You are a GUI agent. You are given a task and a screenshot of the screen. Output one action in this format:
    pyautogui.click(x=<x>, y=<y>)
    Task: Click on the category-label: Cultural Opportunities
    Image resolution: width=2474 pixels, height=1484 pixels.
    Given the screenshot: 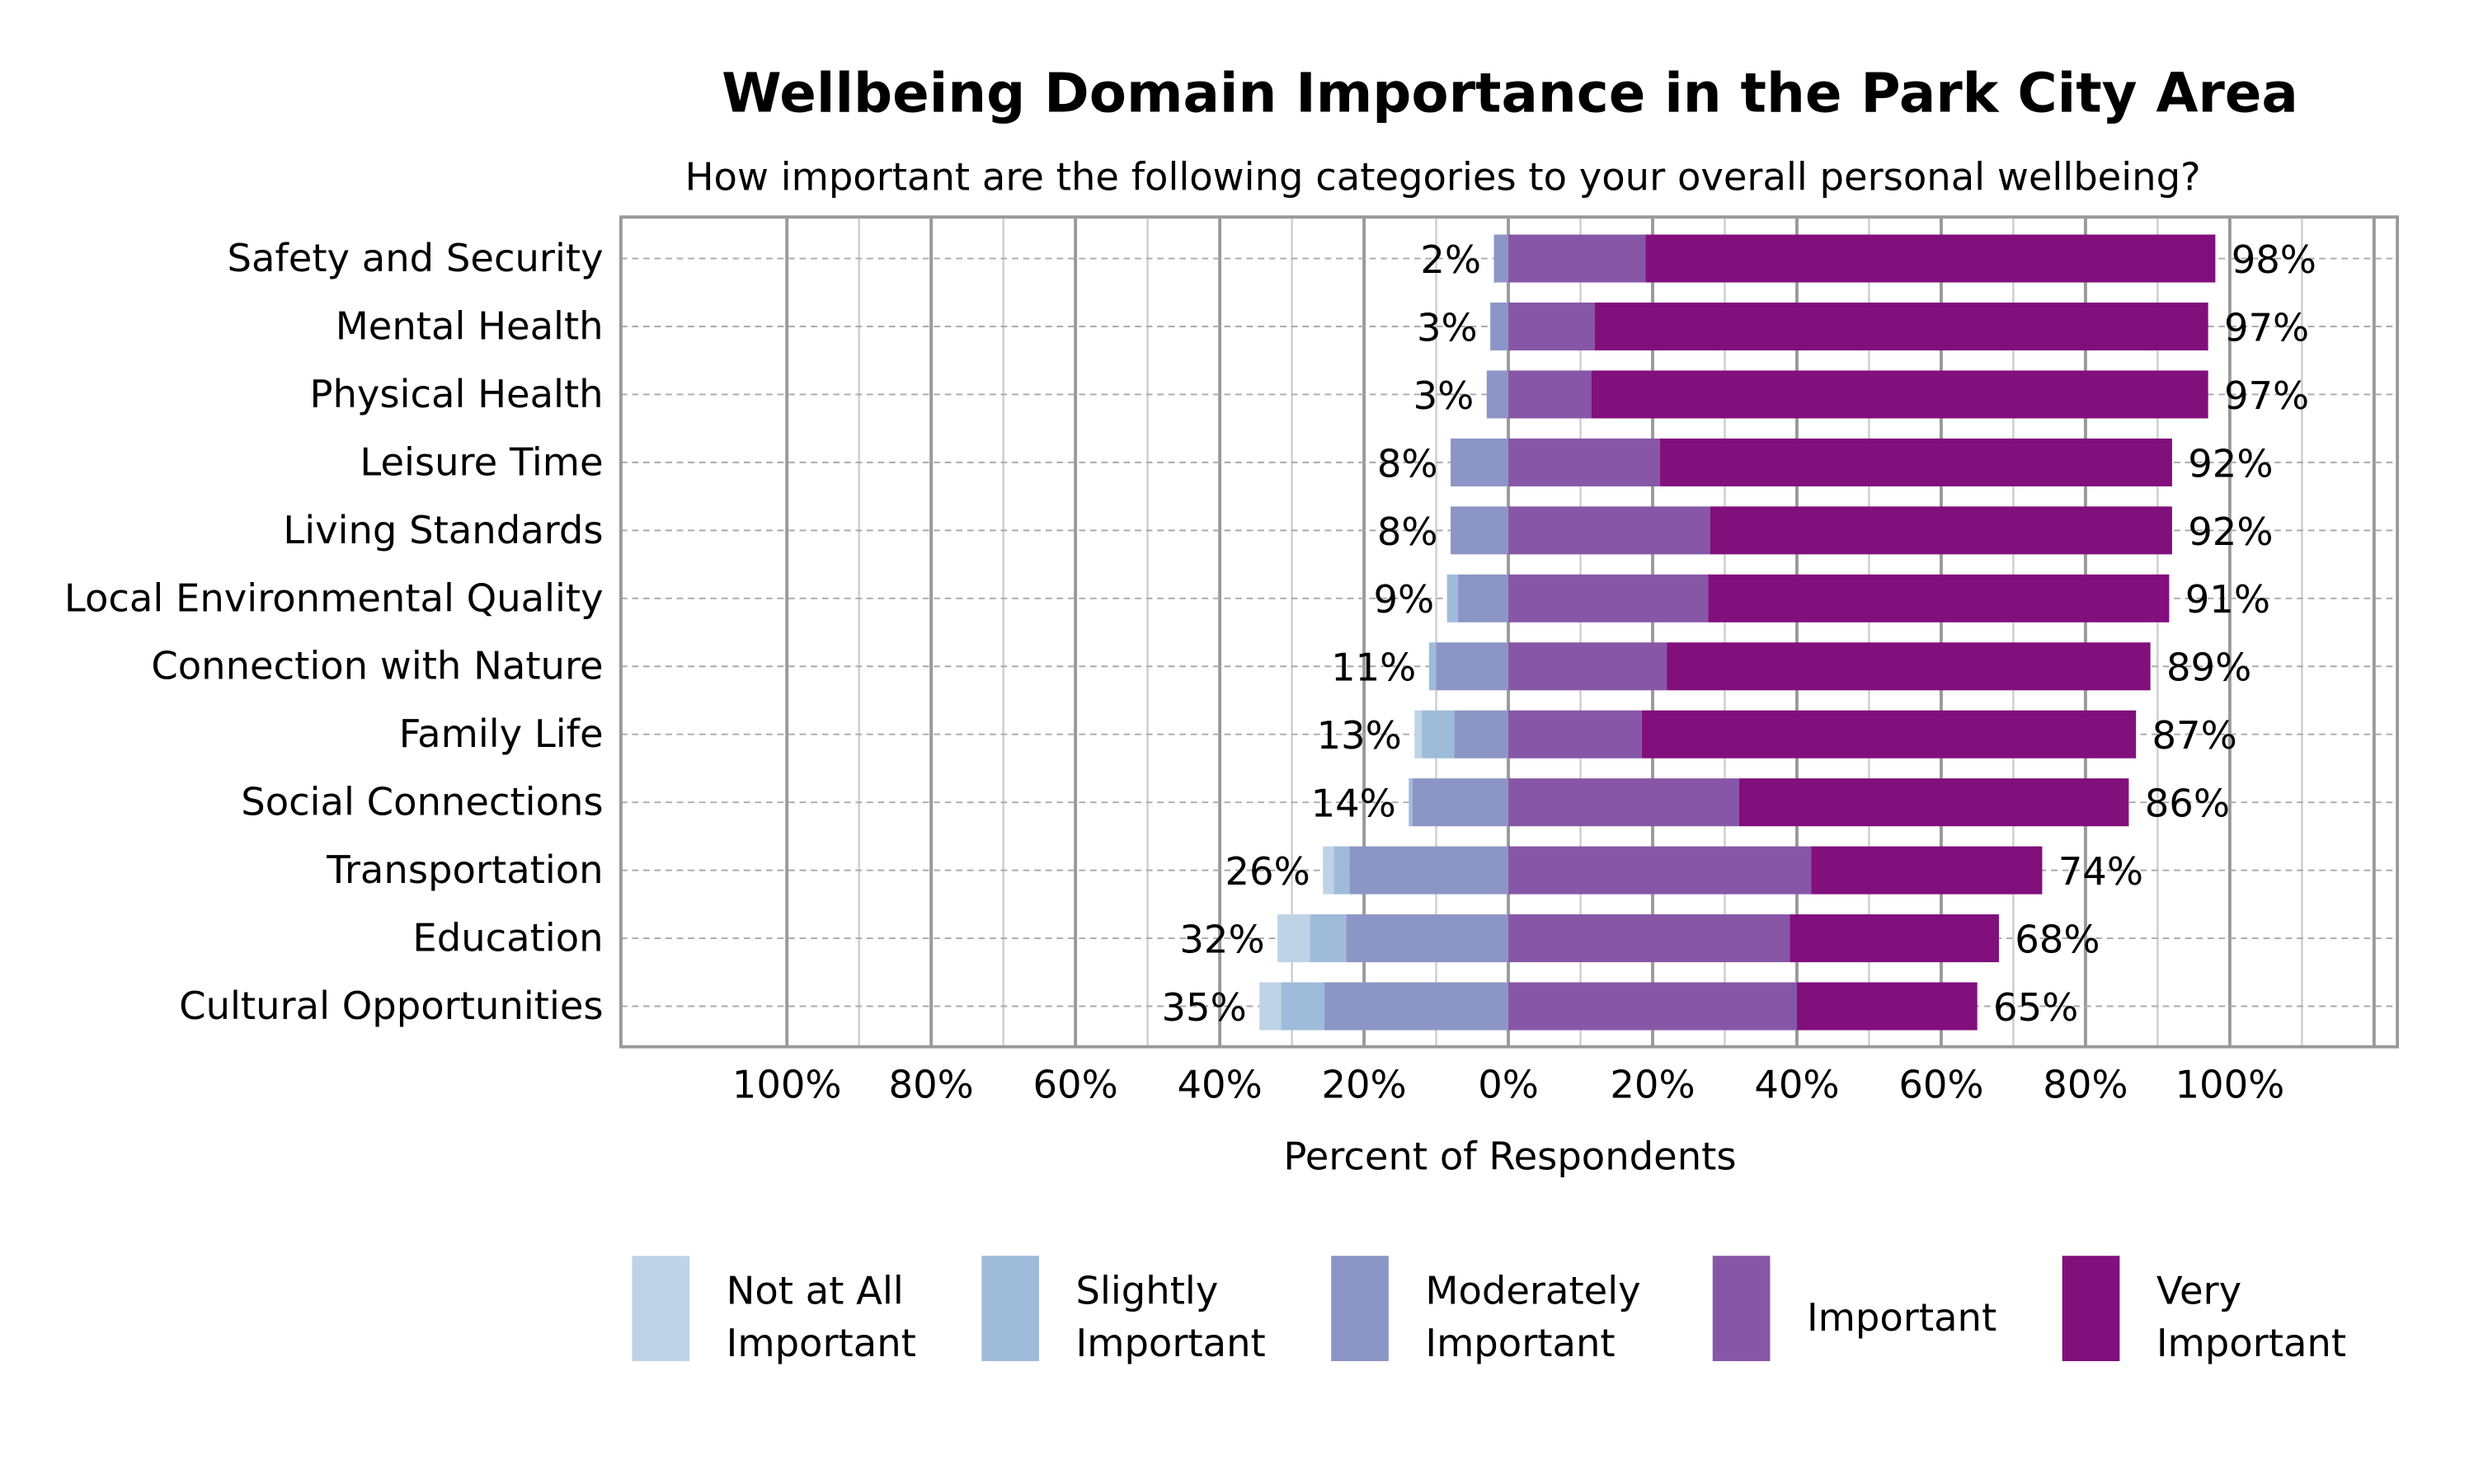 What is the action you would take?
    pyautogui.click(x=391, y=1006)
    